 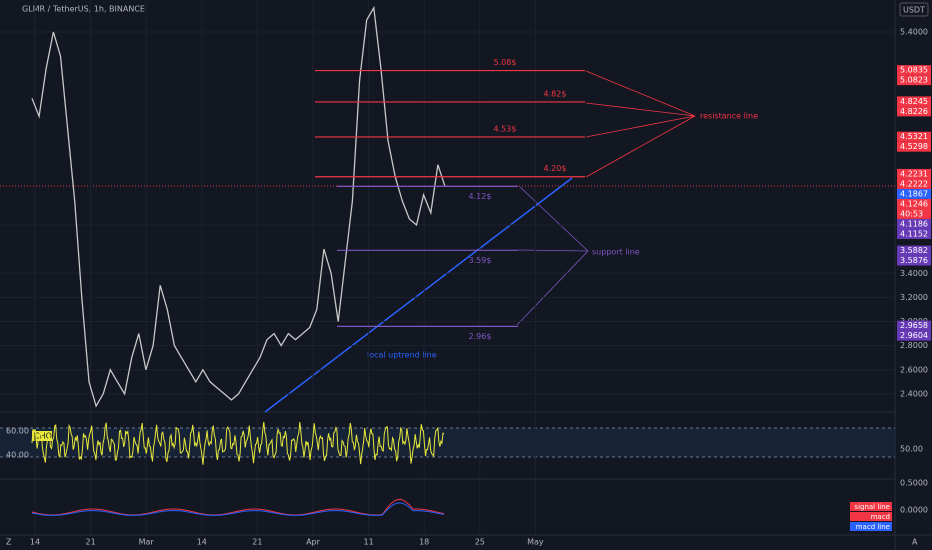 I want to click on price-badge-label: 5.0835, so click(x=914, y=70).